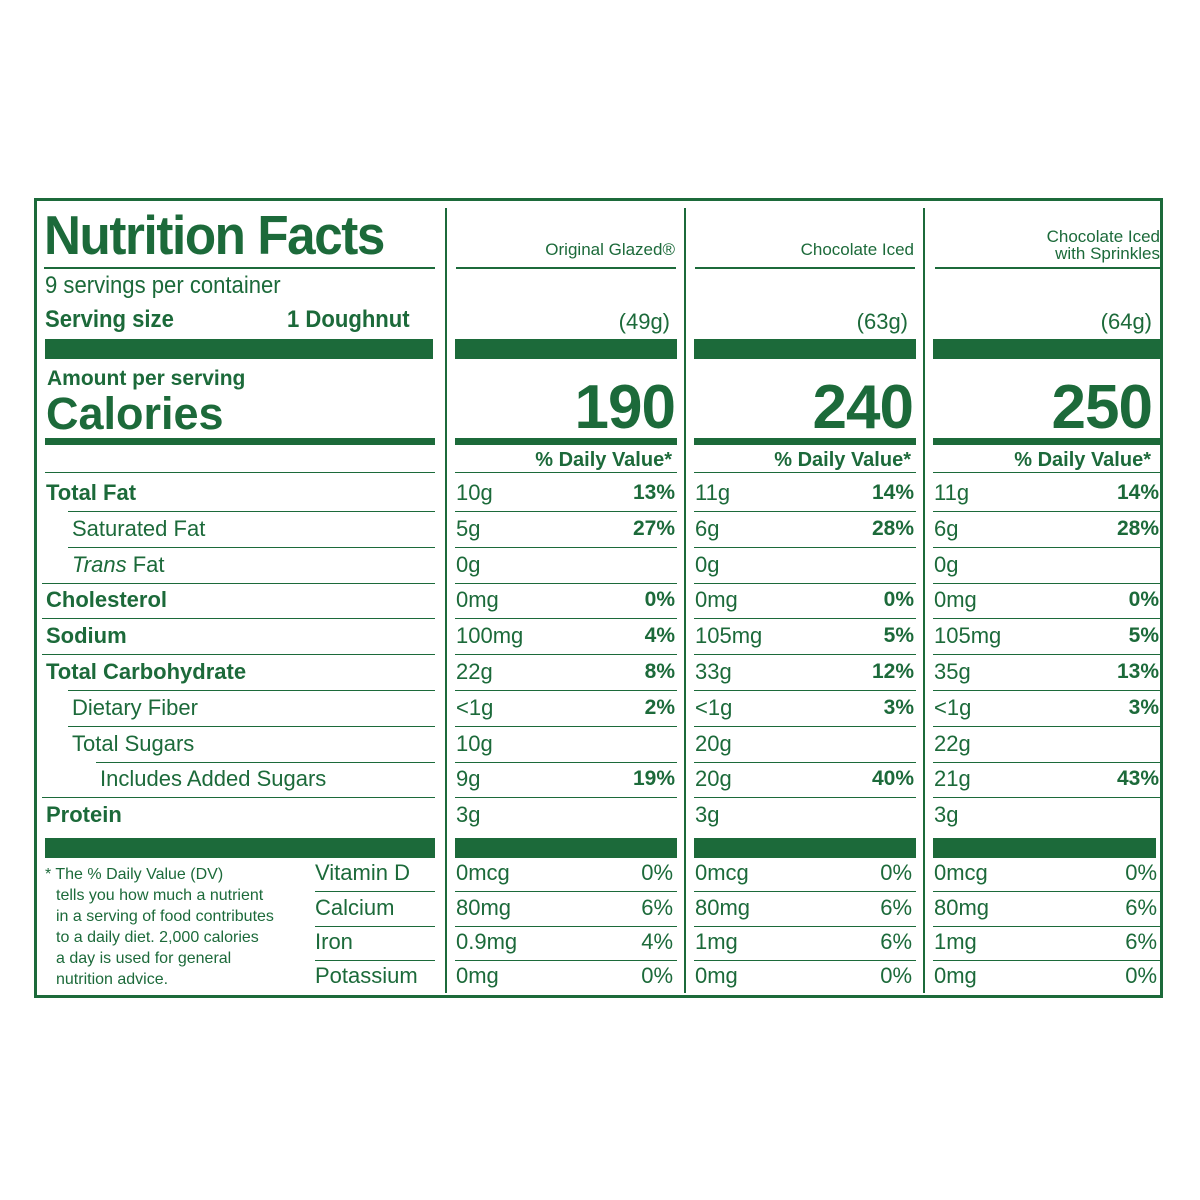  What do you see at coordinates (729, 635) in the screenshot?
I see `nutrient-amount: 105mg` at bounding box center [729, 635].